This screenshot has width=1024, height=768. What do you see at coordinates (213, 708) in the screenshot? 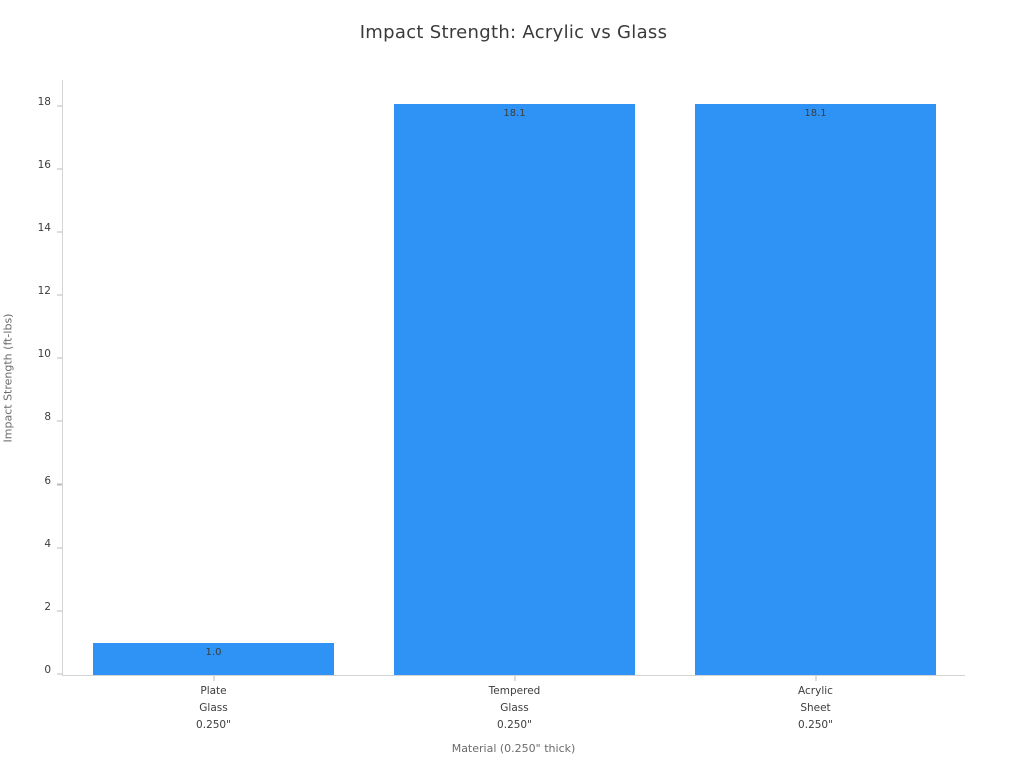
I see `x-tick-label: Plate Glass 0.250"` at bounding box center [213, 708].